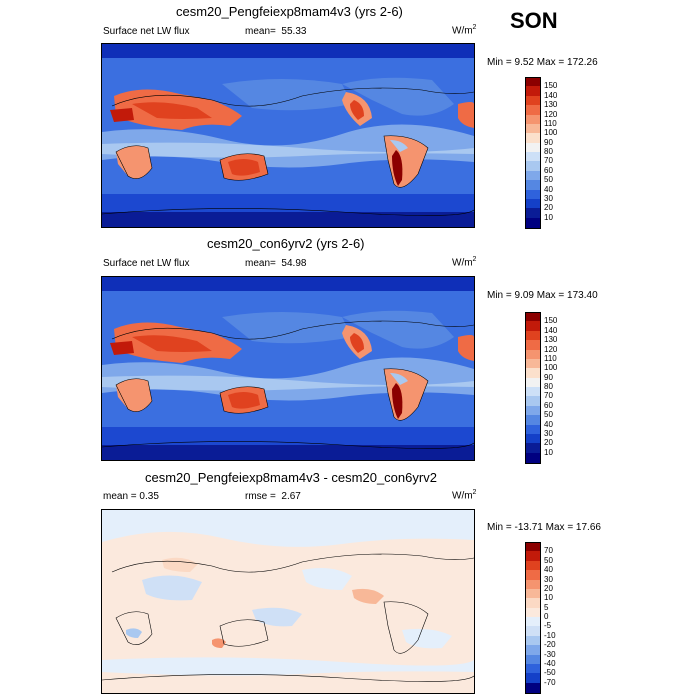  What do you see at coordinates (146, 263) in the screenshot?
I see `panel2-left-label: Surface net LW flux` at bounding box center [146, 263].